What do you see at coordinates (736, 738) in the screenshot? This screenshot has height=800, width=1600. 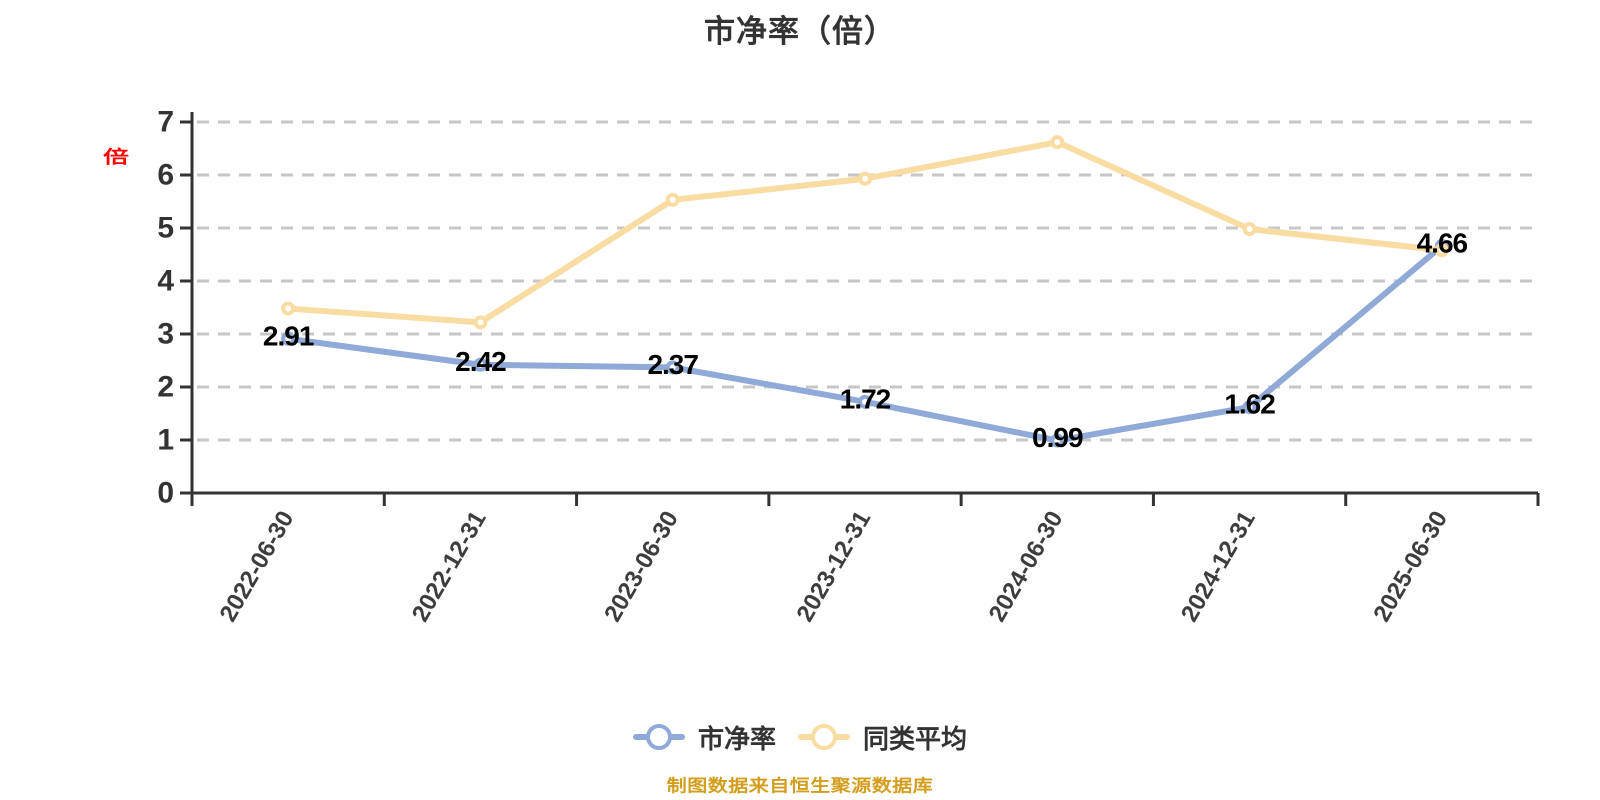 I see `legend-label-pb-ratio: 市净率` at bounding box center [736, 738].